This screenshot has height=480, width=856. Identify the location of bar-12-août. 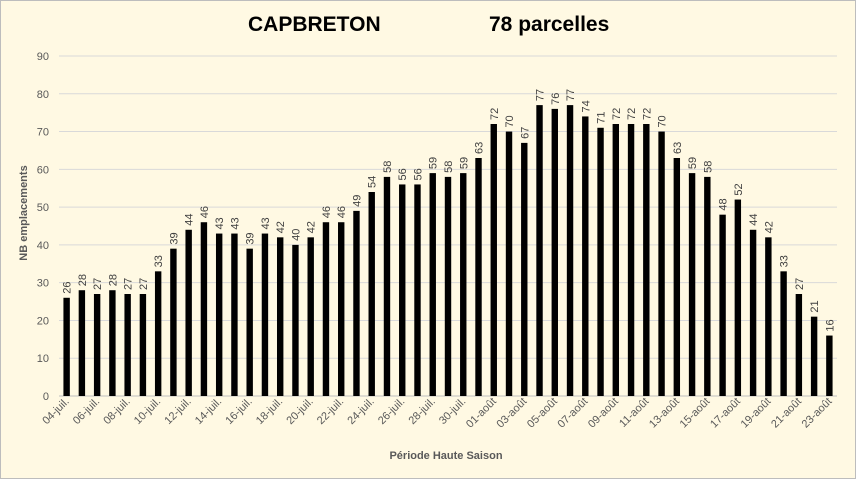
(661, 264).